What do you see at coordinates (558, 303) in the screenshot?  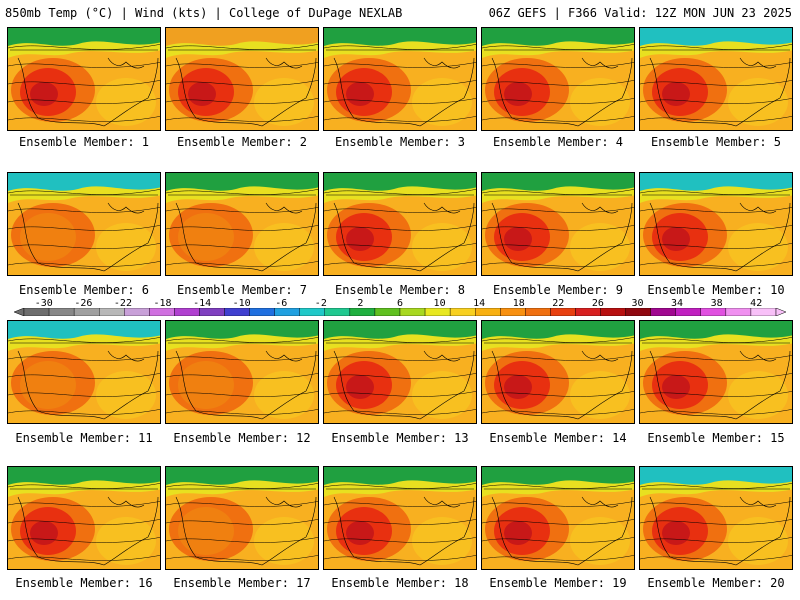 I see `colorbar-tick-label: 22` at bounding box center [558, 303].